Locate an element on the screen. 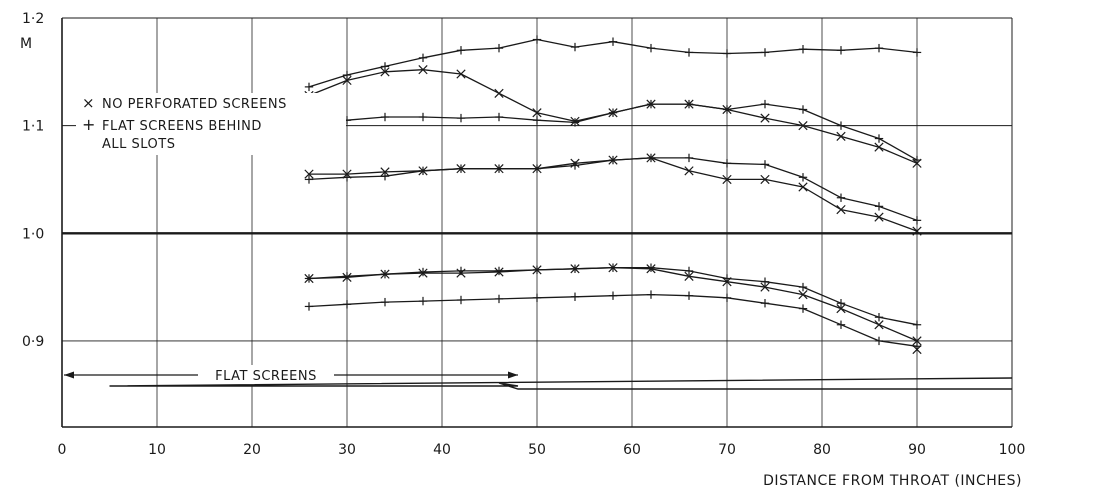 Image resolution: width=1112 pixels, height=494 pixels. annotation-arrowhead-left is located at coordinates (69, 375).